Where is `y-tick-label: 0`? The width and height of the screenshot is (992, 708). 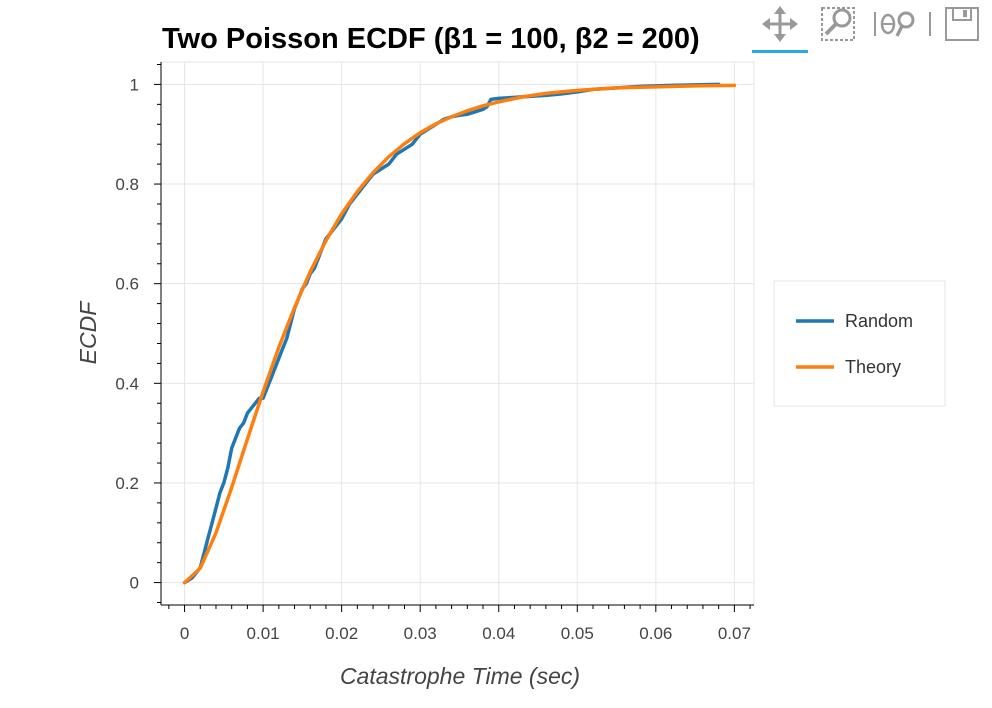 y-tick-label: 0 is located at coordinates (134, 583).